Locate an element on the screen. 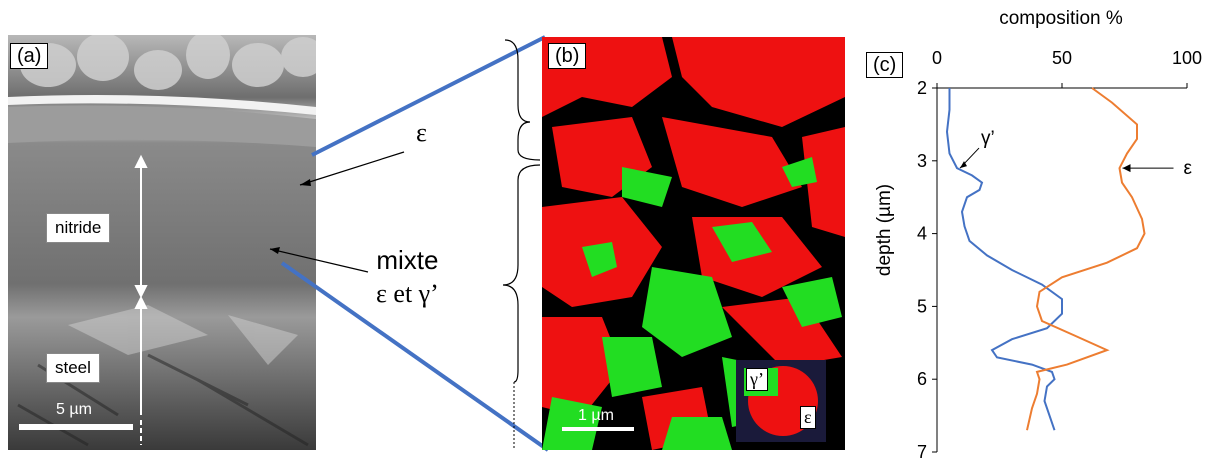 Image resolution: width=1212 pixels, height=461 pixels. panel-label-c: (c) is located at coordinates (885, 65).